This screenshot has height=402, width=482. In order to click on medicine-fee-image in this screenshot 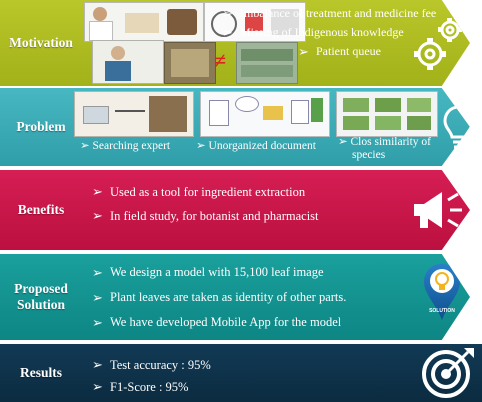, I will do `click(255, 22)`.